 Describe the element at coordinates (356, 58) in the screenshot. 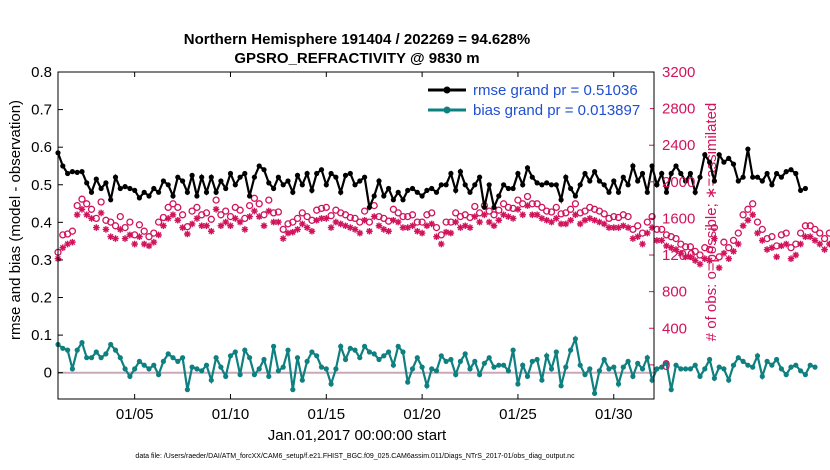

I see `chart-subtitle: GPSRO_REFRACTIVITY @ 9830 m` at that location.